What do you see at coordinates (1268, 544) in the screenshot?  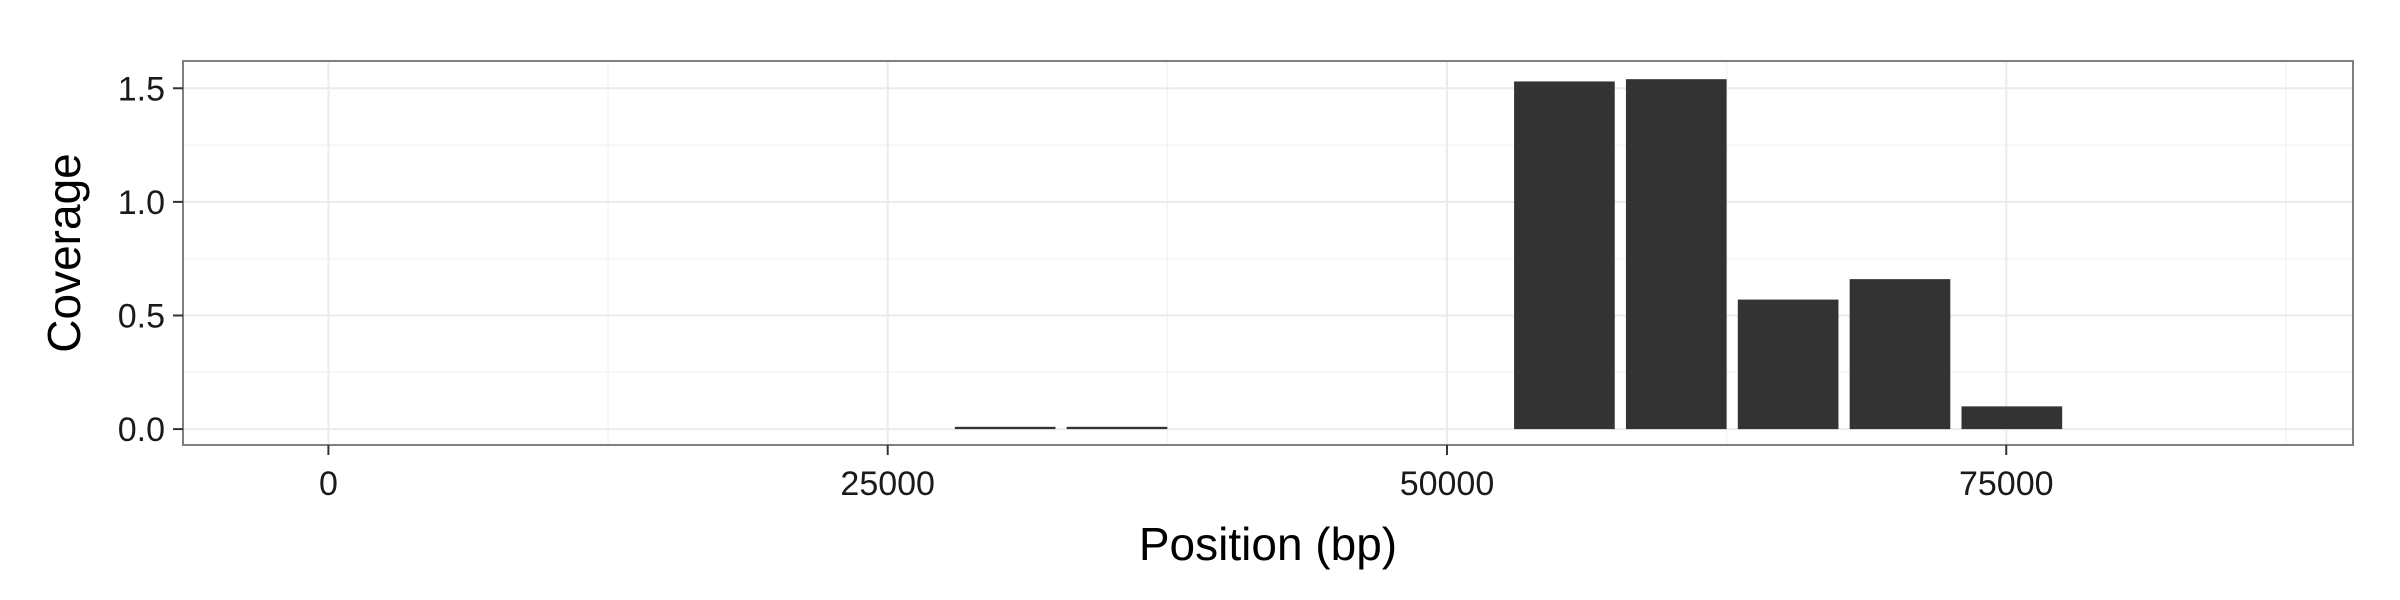 I see `x-axis-title: Position (bp)` at bounding box center [1268, 544].